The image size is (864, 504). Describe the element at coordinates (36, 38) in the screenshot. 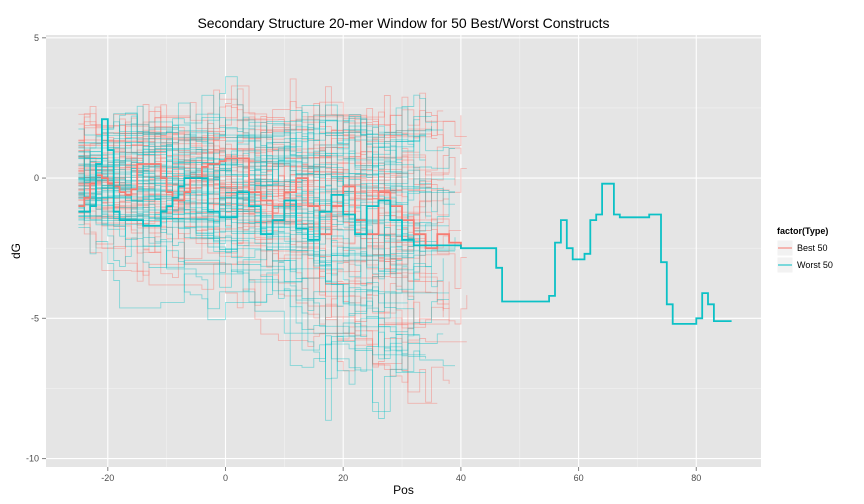

I see `y-tick-label: 5` at that location.